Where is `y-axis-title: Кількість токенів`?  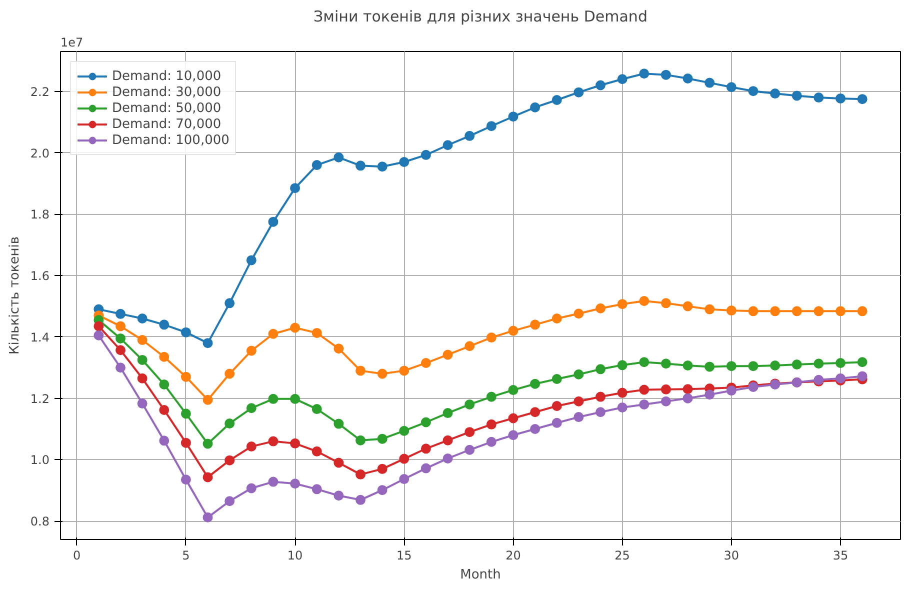 y-axis-title: Кількість токенів is located at coordinates (14, 295).